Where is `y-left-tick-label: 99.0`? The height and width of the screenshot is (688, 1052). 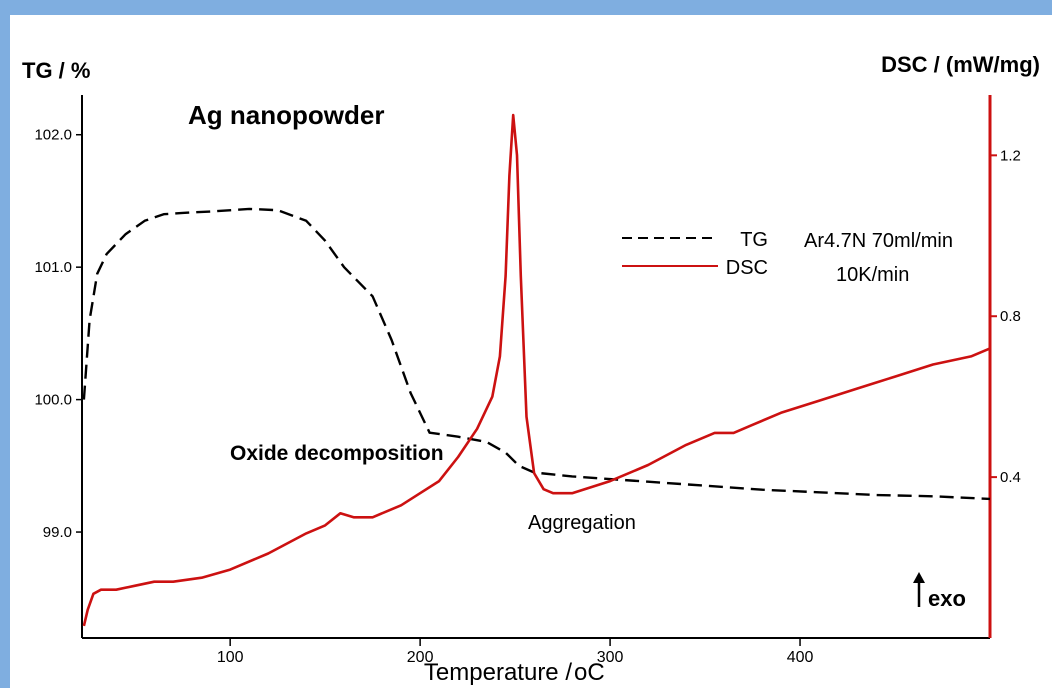 y-left-tick-label: 99.0 is located at coordinates (57, 532).